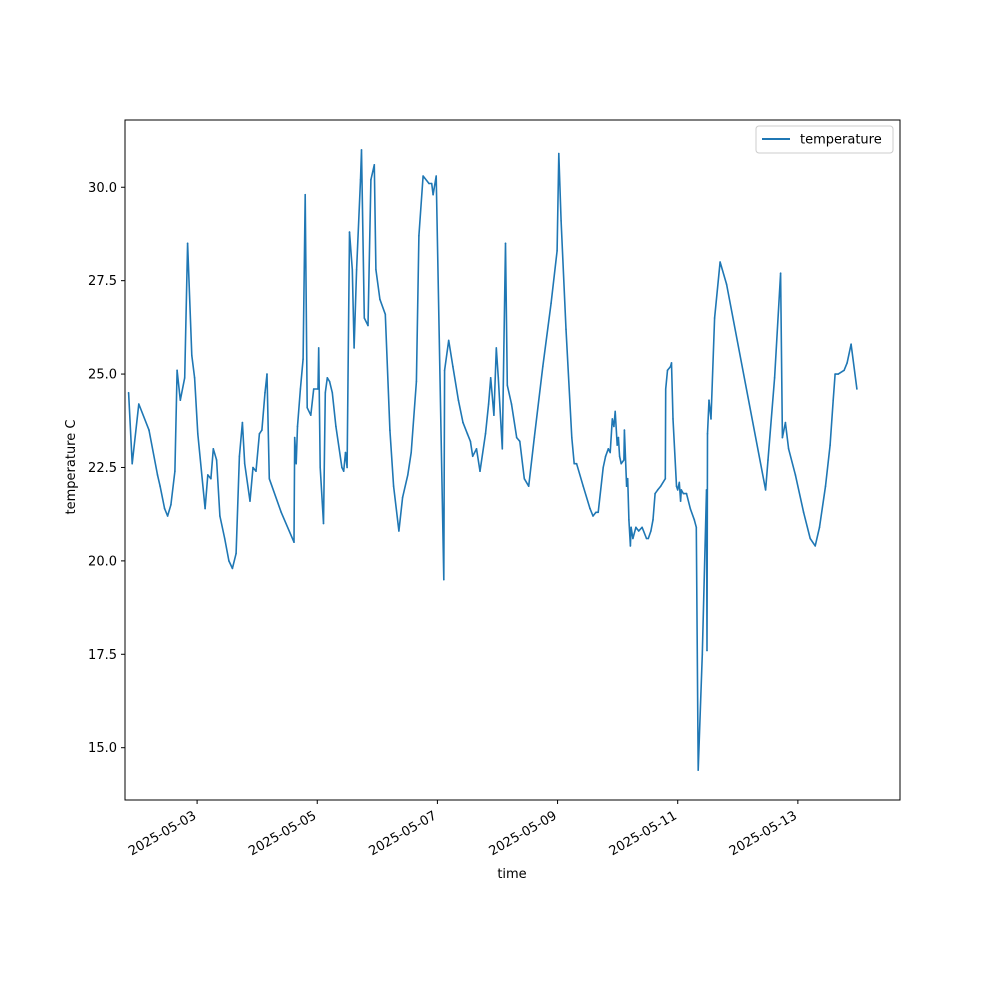 Image resolution: width=1000 pixels, height=1004 pixels. Describe the element at coordinates (102, 561) in the screenshot. I see `y-tick-label: 20.0` at that location.